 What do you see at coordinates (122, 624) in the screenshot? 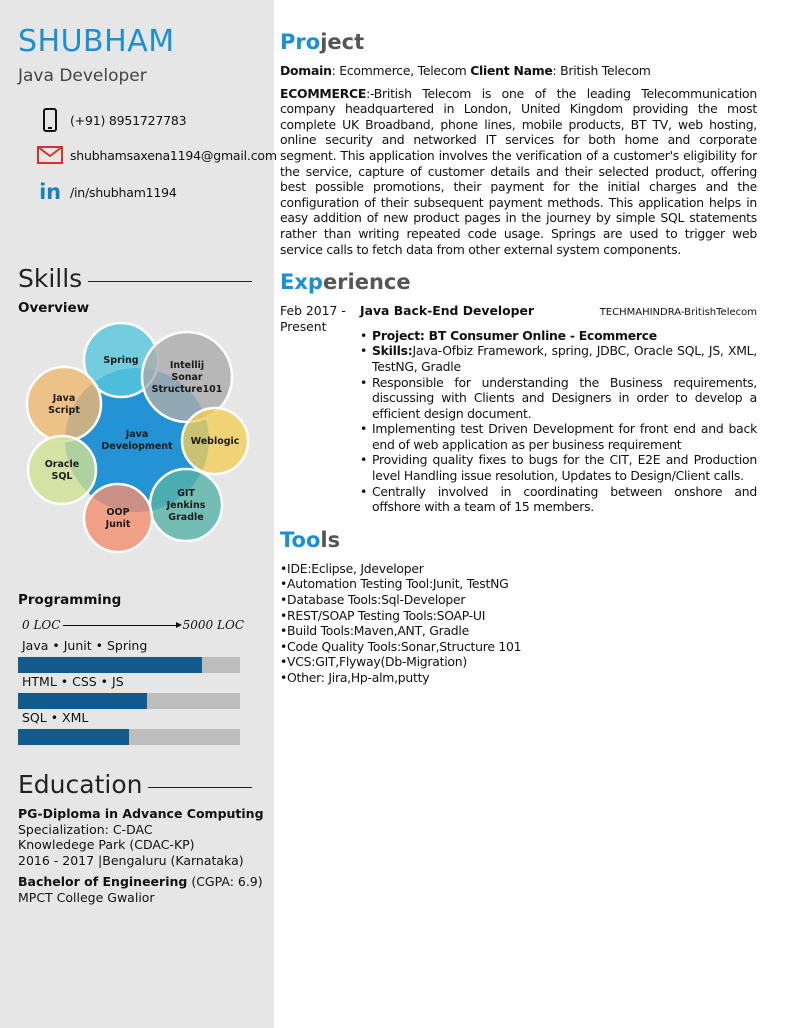
I see `scale-arrow` at bounding box center [122, 624].